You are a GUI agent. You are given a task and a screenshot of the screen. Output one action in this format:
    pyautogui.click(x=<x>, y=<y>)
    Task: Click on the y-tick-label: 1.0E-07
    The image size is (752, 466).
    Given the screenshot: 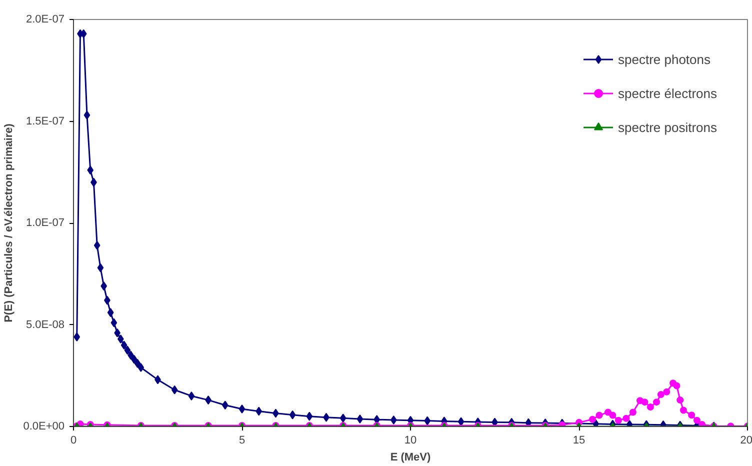 What is the action you would take?
    pyautogui.click(x=45, y=223)
    